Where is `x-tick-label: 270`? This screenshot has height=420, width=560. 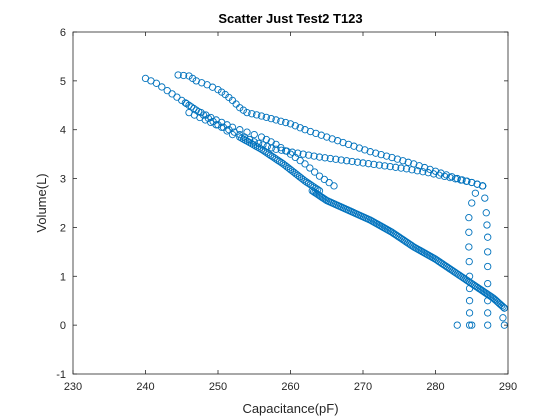
x-tick-label: 270 is located at coordinates (363, 387).